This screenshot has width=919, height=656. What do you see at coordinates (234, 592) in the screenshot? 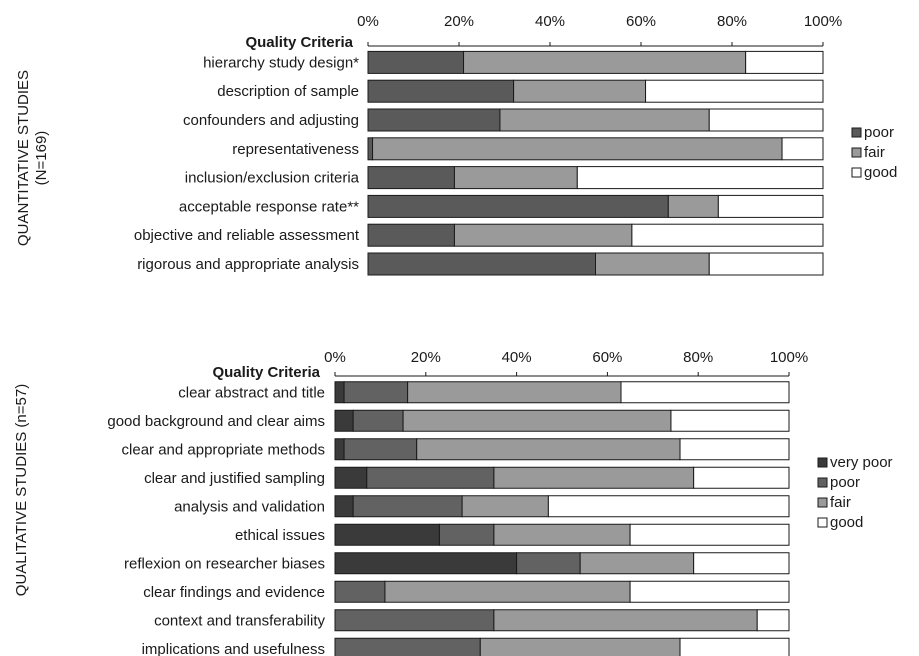
I see `category-label: clear findings and evidence` at bounding box center [234, 592].